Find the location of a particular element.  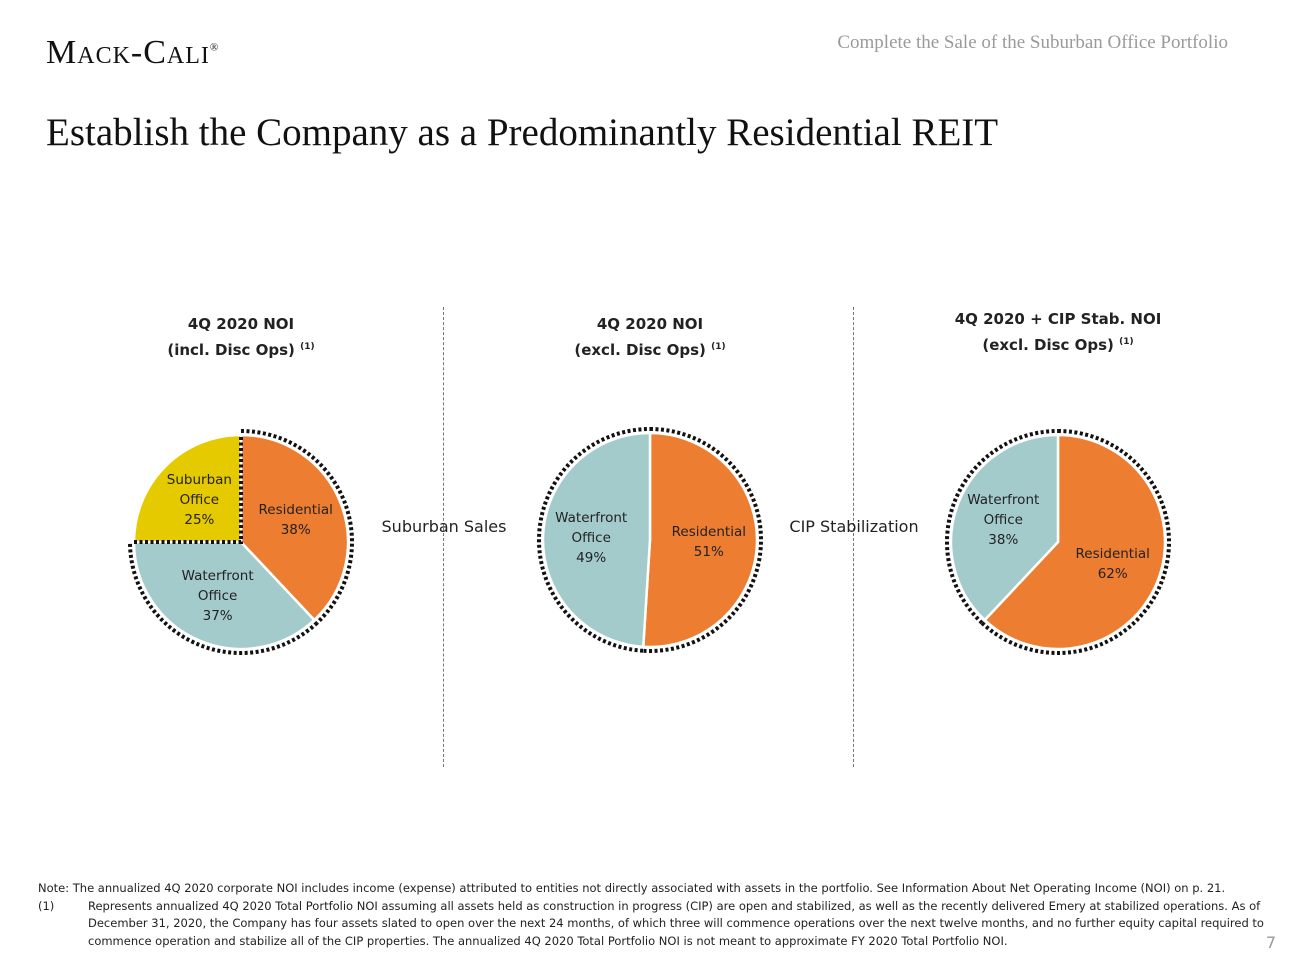

slice-label: Residential 38% is located at coordinates (295, 520).